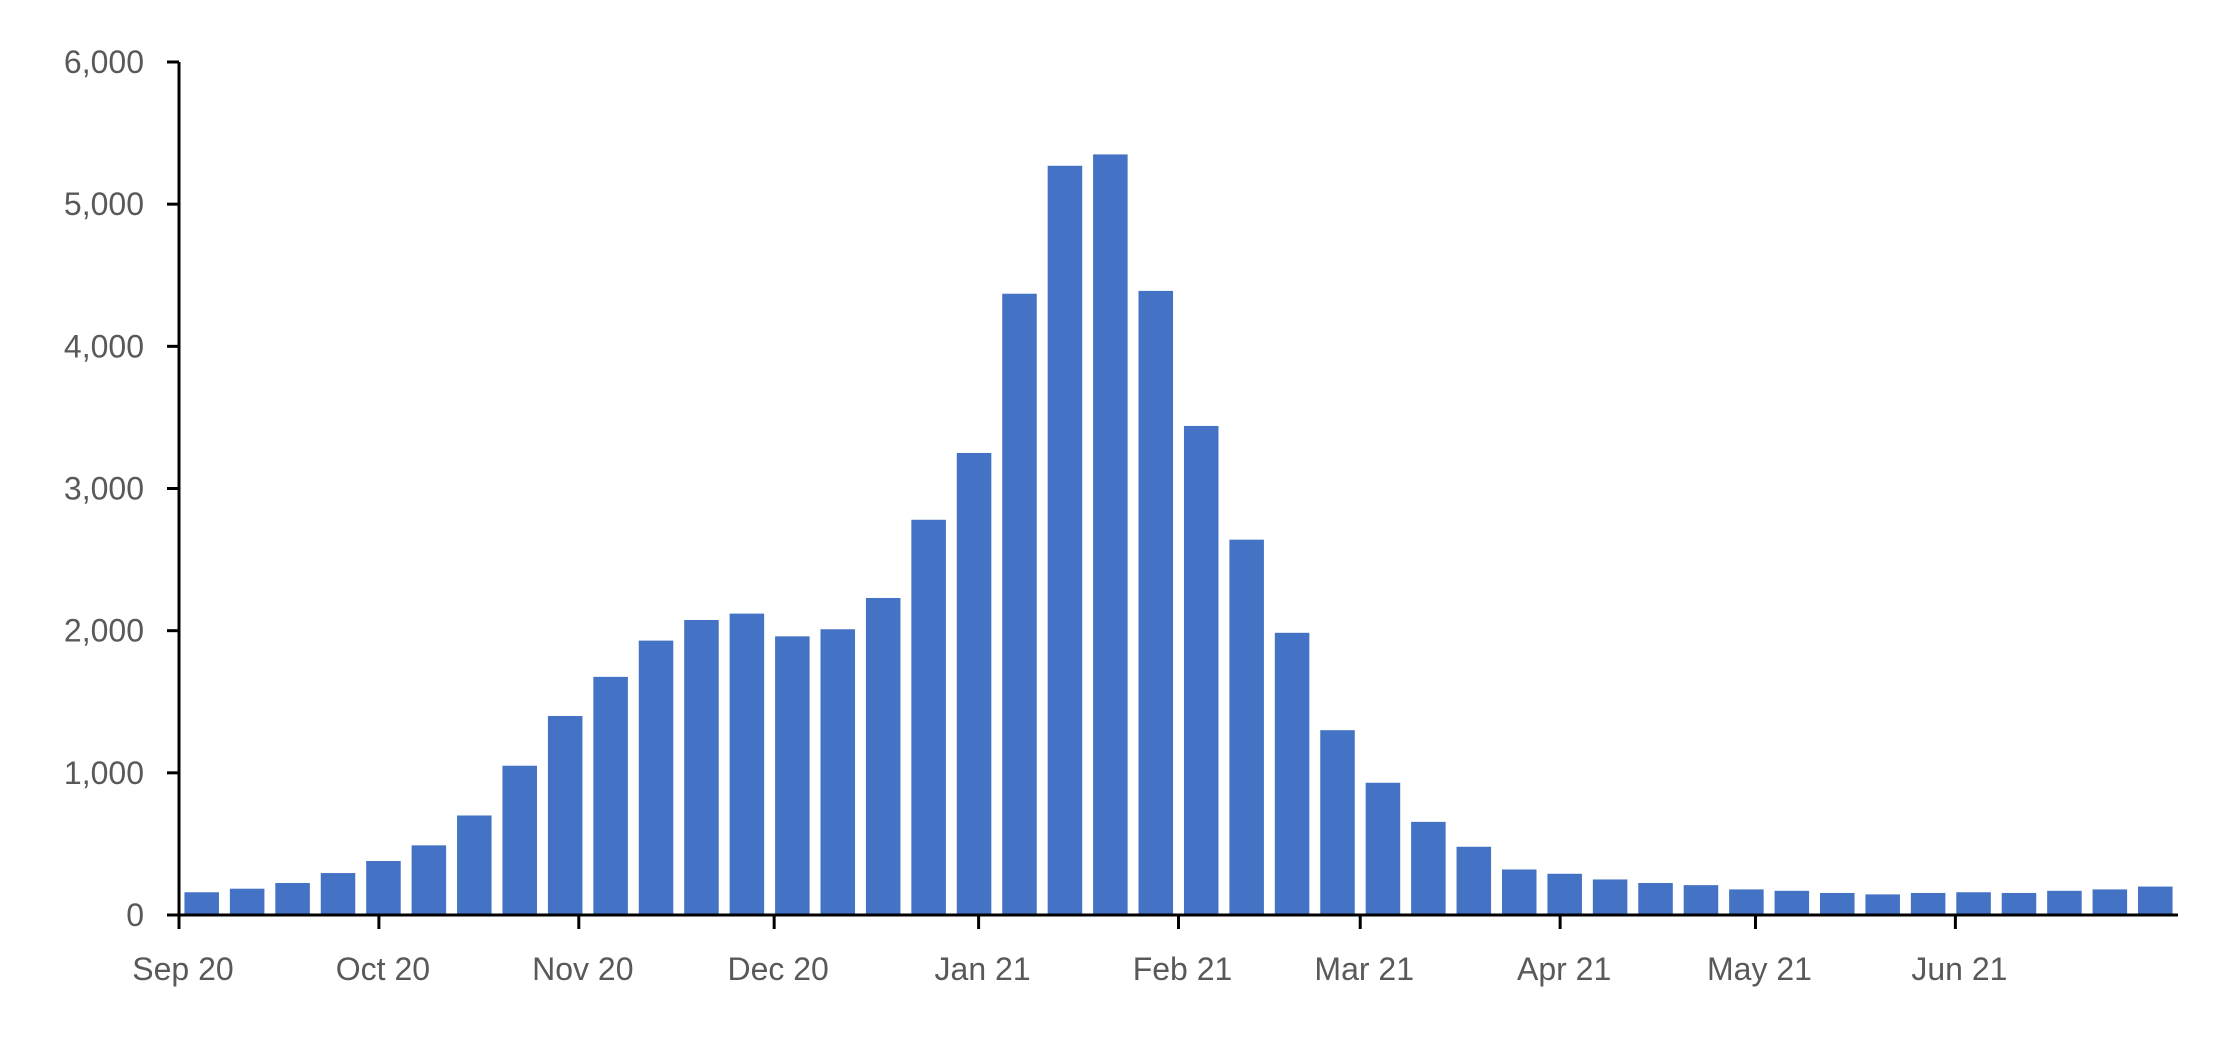 The image size is (2220, 1052). Describe the element at coordinates (383, 969) in the screenshot. I see `x-tick-label-1: Oct 20` at that location.